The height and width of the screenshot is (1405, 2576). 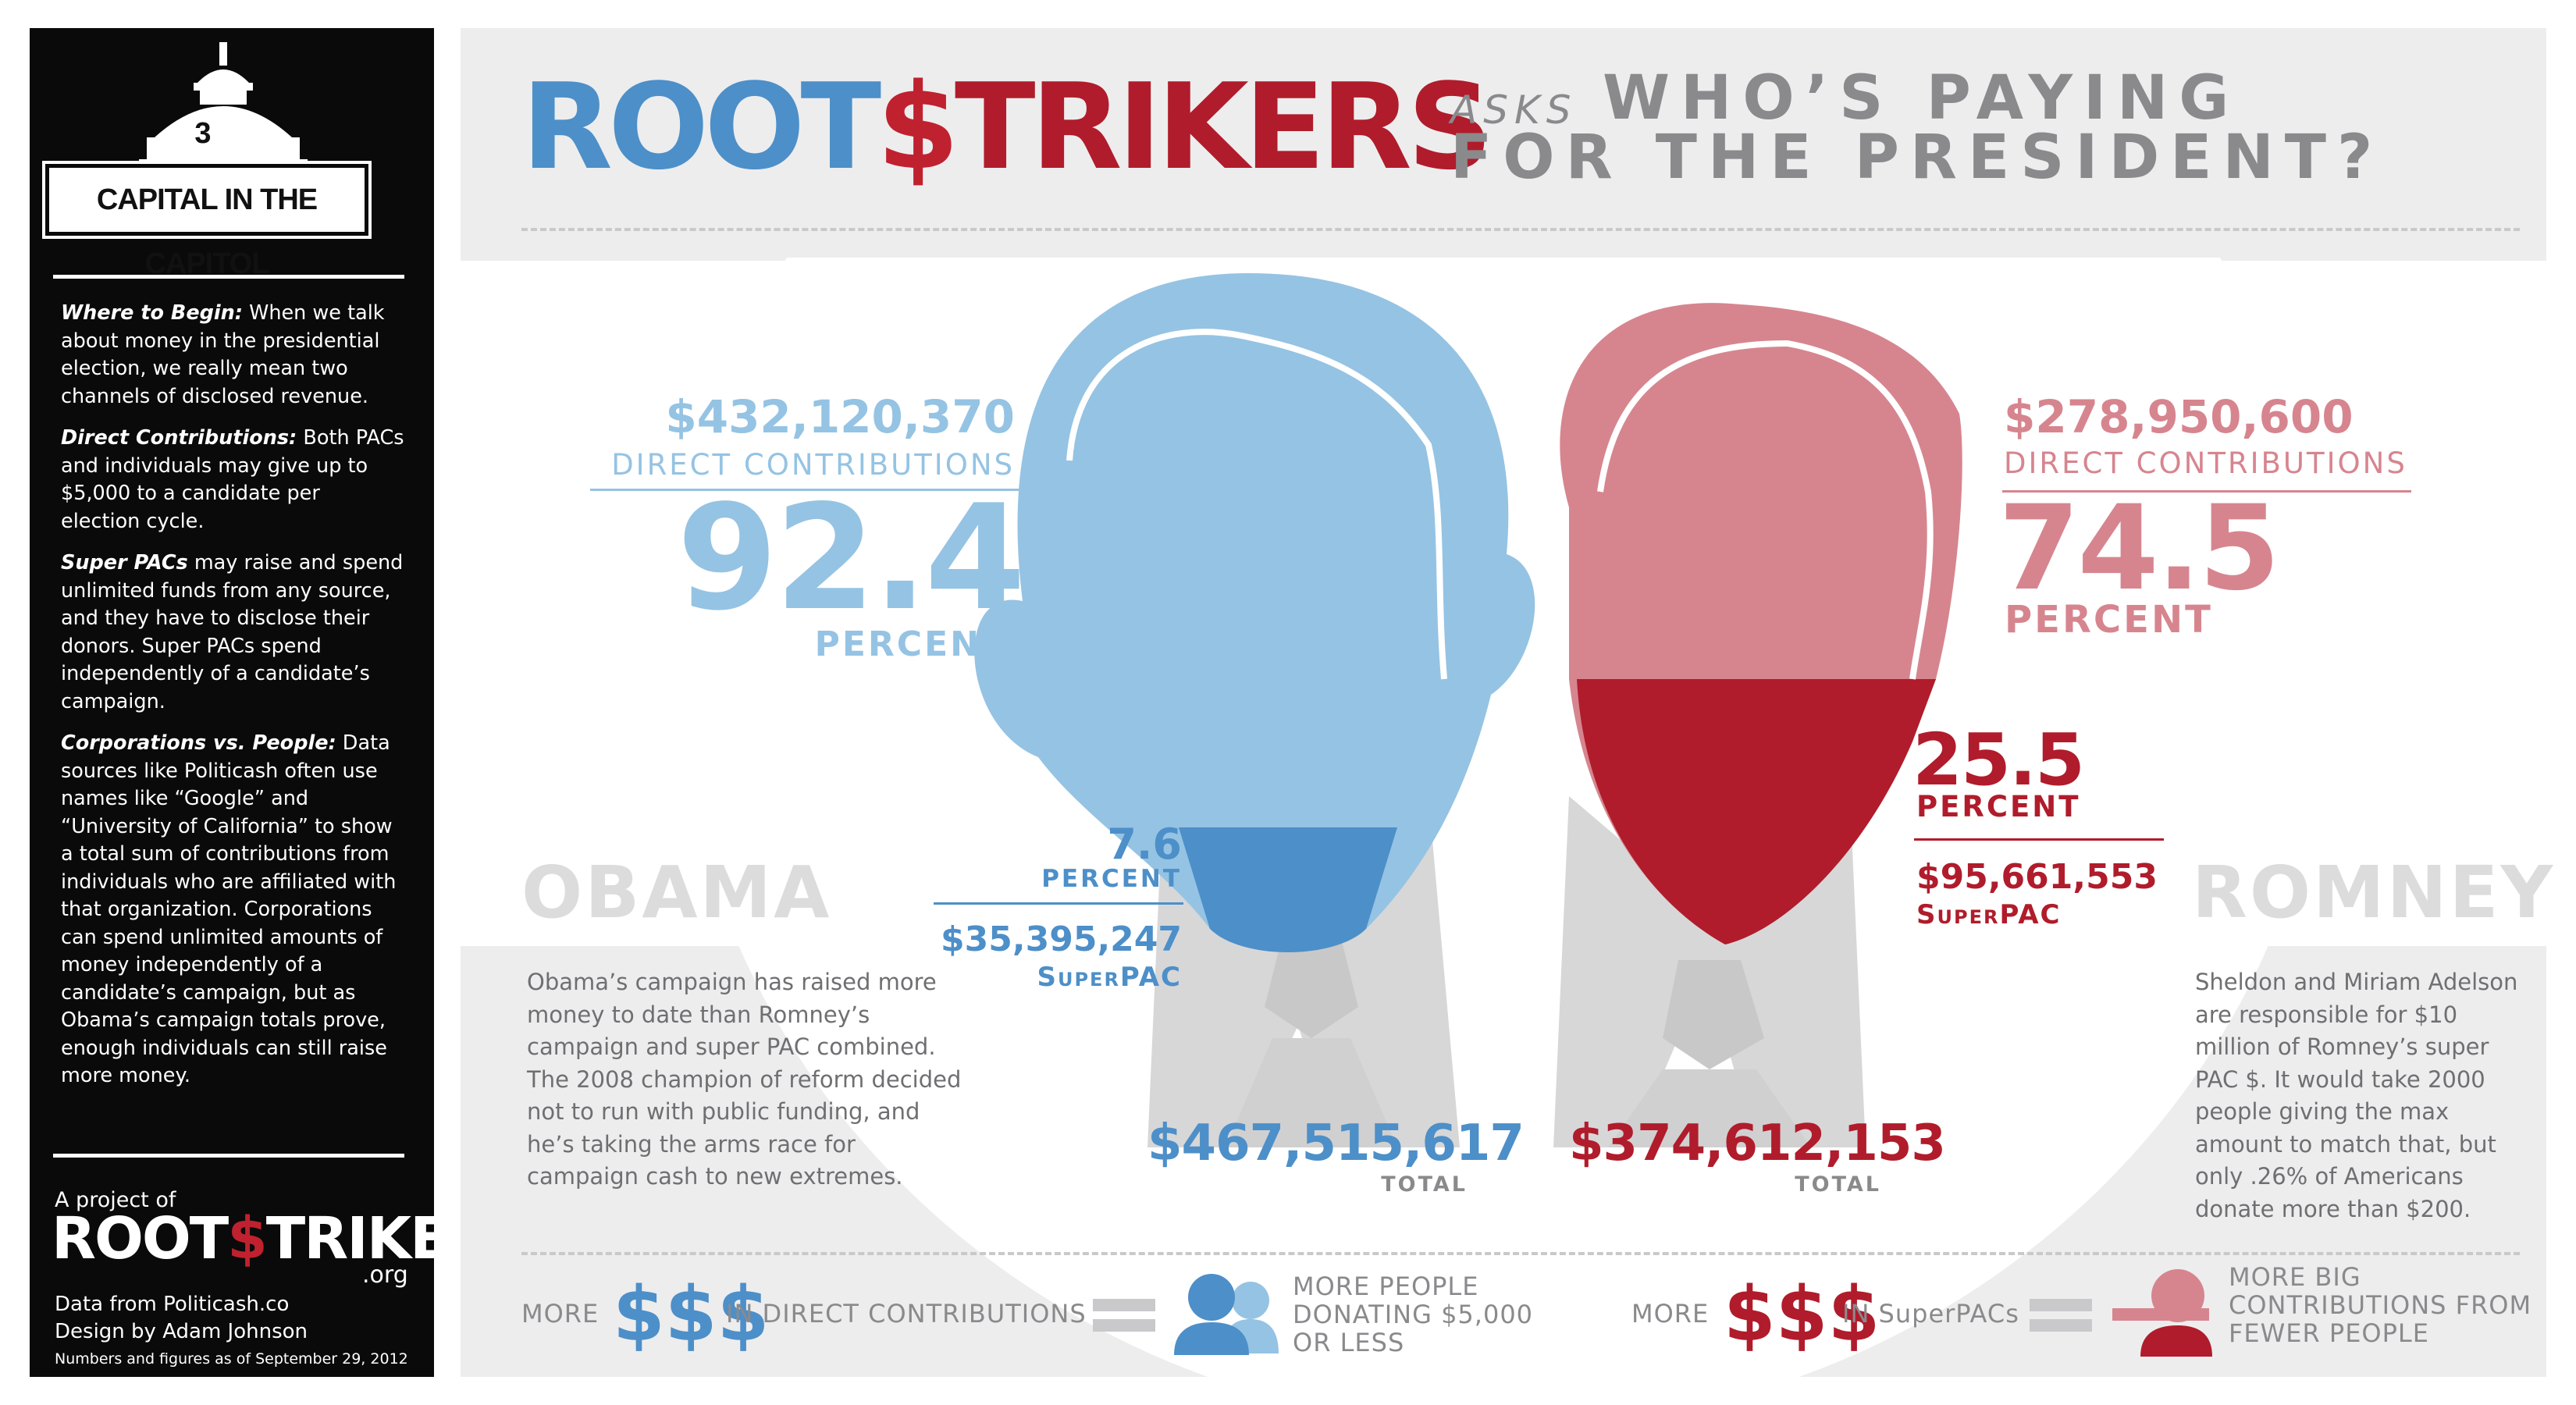 What do you see at coordinates (2206, 491) in the screenshot?
I see `romney-direct-rule` at bounding box center [2206, 491].